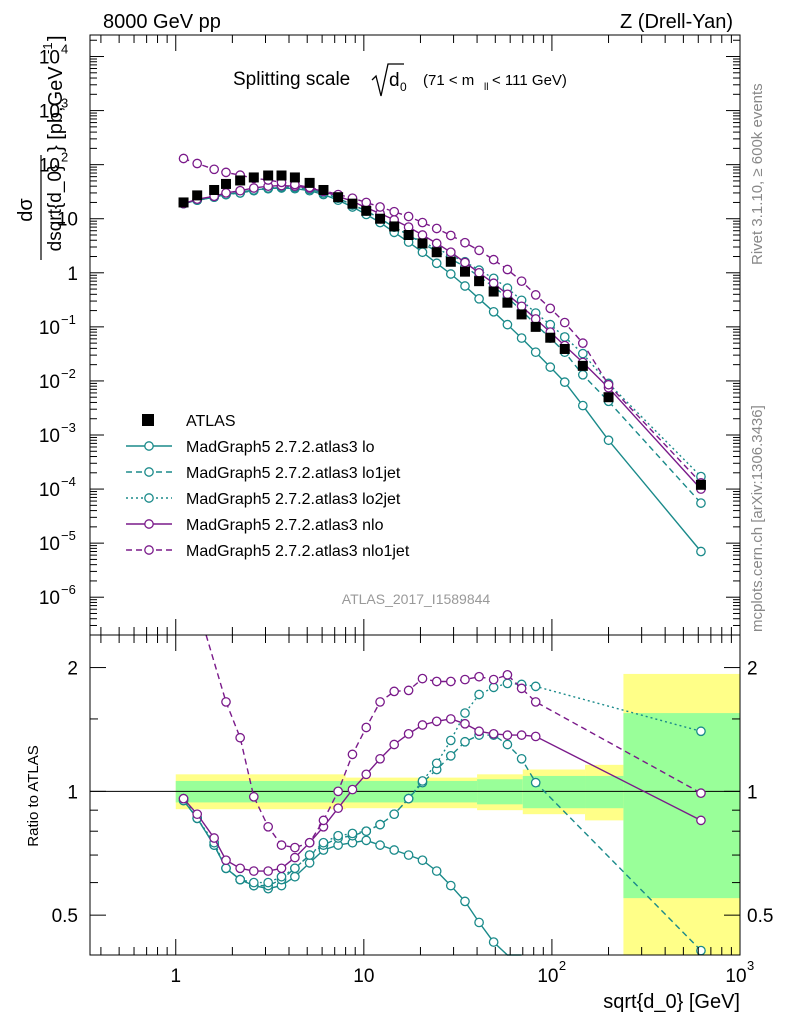 This screenshot has width=786, height=1029. What do you see at coordinates (211, 421) in the screenshot?
I see `legend-label: ATLAS` at bounding box center [211, 421].